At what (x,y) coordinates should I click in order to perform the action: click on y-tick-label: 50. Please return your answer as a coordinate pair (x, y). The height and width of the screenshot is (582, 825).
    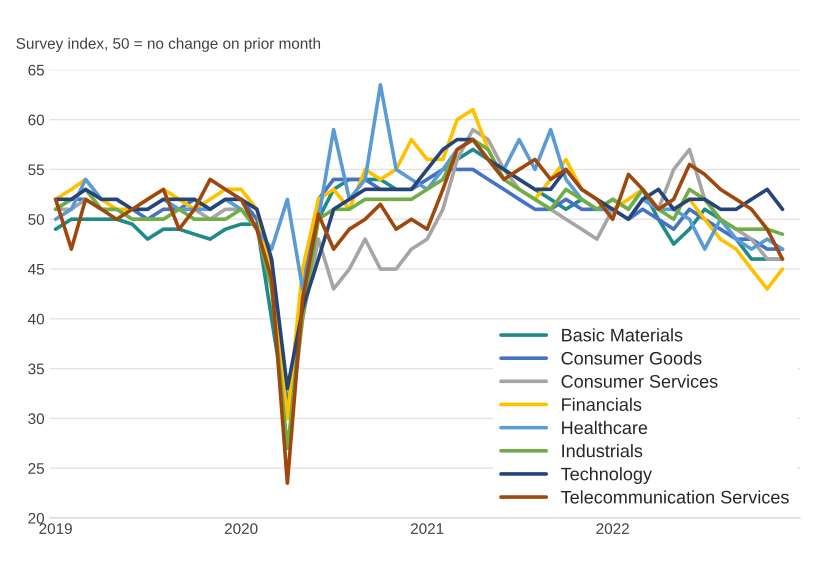
    Looking at the image, I should click on (36, 219).